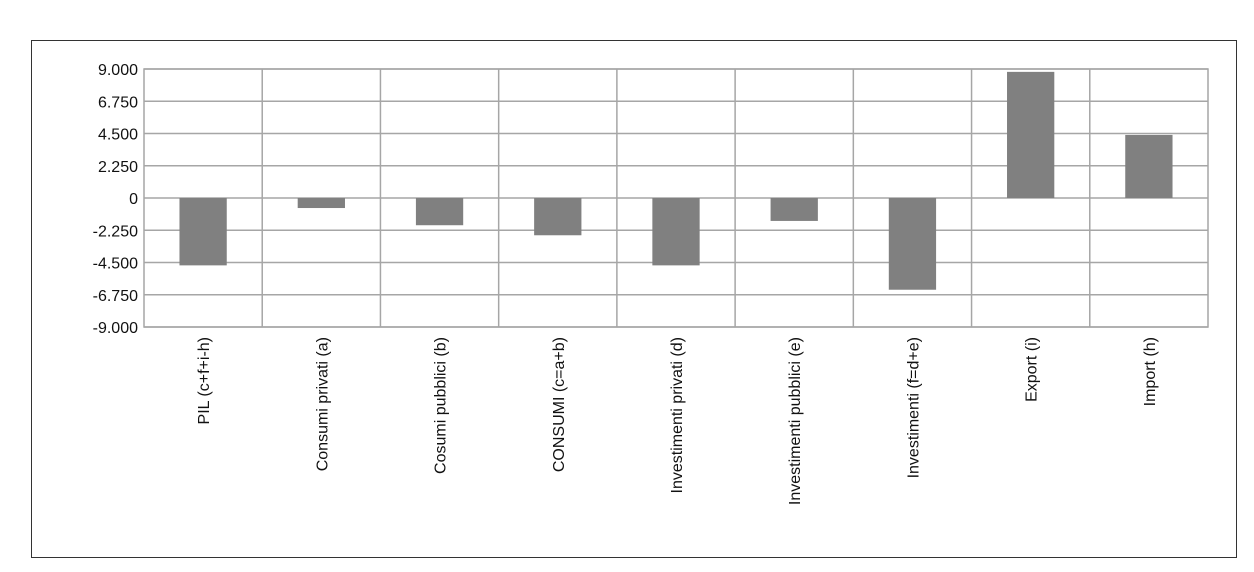  Describe the element at coordinates (118, 70) in the screenshot. I see `y-tick-label: 9.000` at that location.